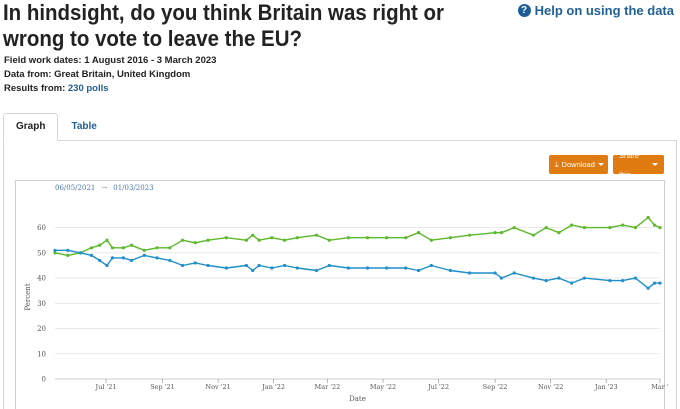 The width and height of the screenshot is (680, 409). I want to click on datafrom-line: Data from: Great Britain, United Kingdom, so click(110, 75).